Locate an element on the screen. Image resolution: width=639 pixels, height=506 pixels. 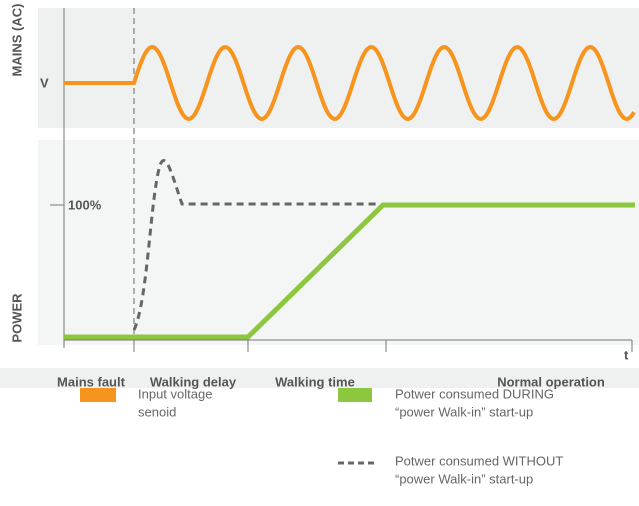
phase-band is located at coordinates (319, 378).